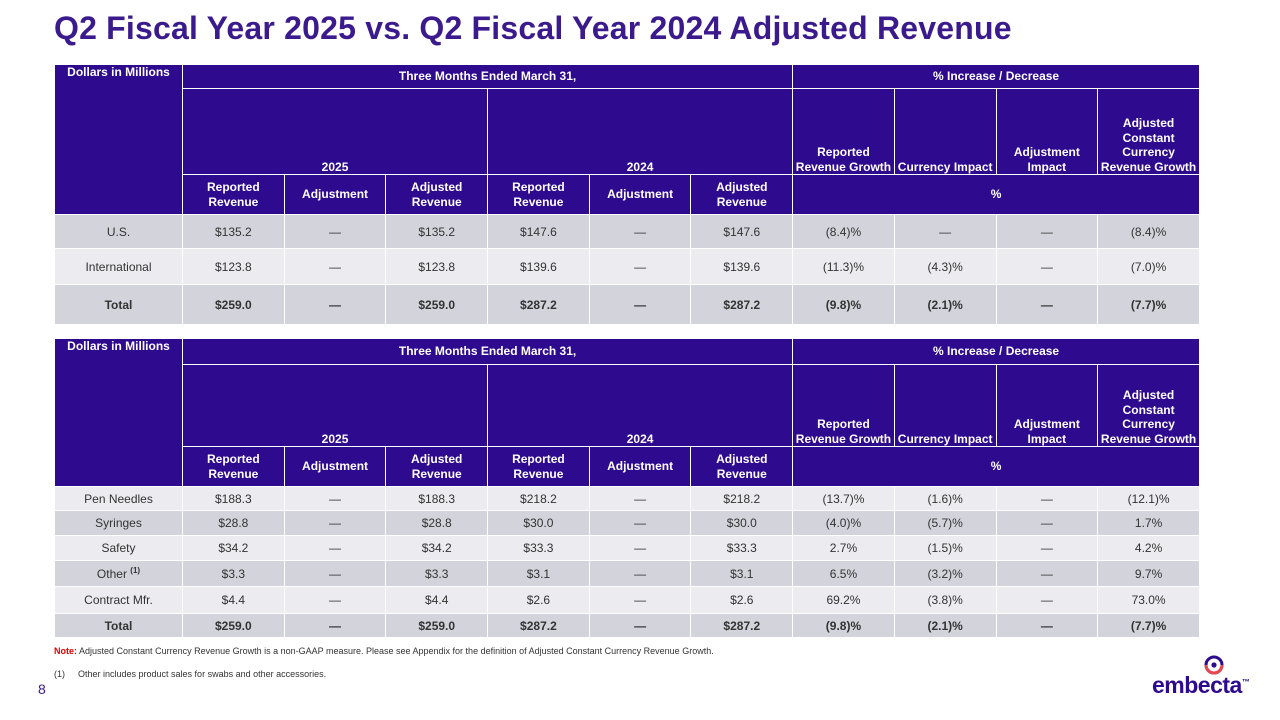 Image resolution: width=1280 pixels, height=720 pixels. I want to click on table-cell: (4.3)%, so click(945, 266).